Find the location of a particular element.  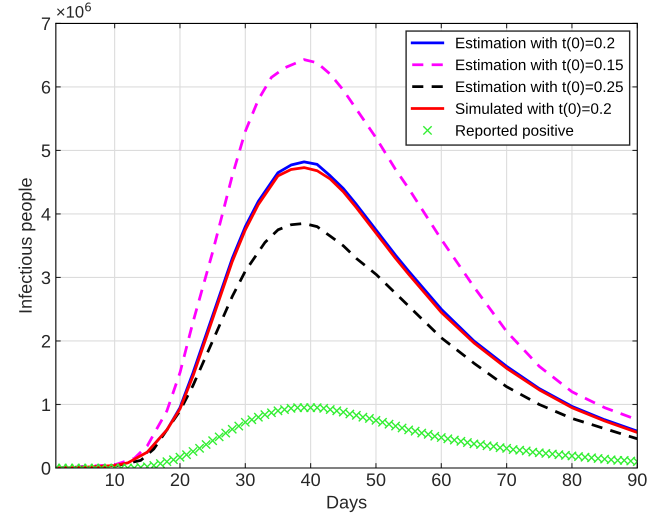

text: ×10$^{6}$ is located at coordinates (74, 10).